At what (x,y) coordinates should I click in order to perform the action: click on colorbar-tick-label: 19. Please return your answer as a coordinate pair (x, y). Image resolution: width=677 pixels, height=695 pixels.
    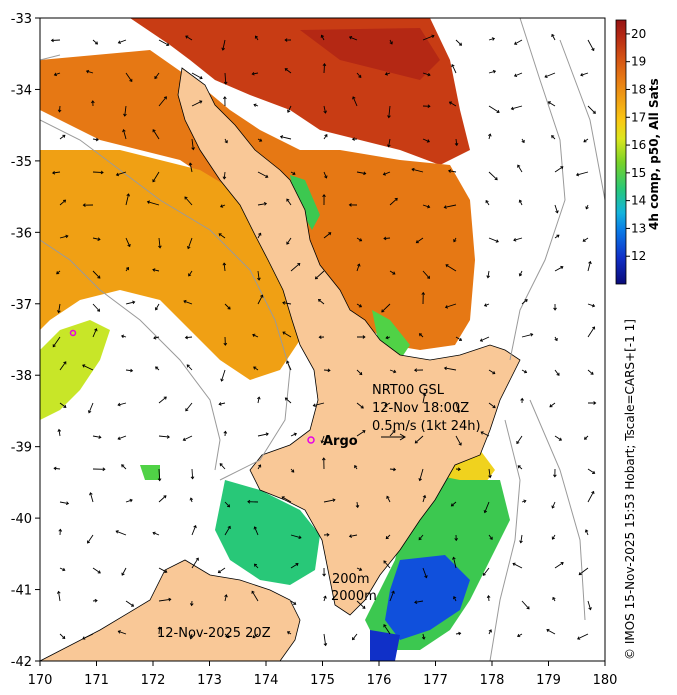
    Looking at the image, I should click on (638, 62).